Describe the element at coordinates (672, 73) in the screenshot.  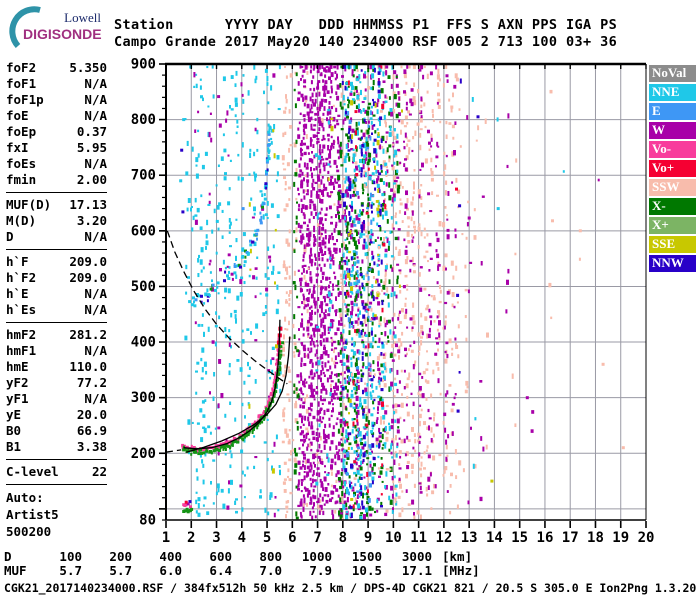
I see `legend-entry-noval: NoVal` at that location.